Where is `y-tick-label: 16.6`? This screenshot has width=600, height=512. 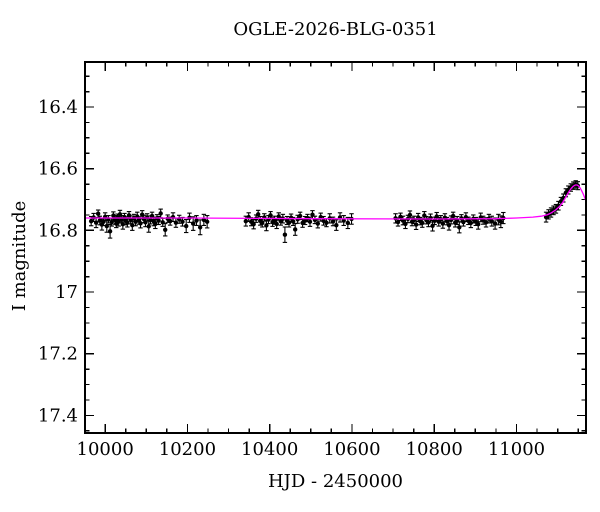 y-tick-label: 16.6 is located at coordinates (58, 169).